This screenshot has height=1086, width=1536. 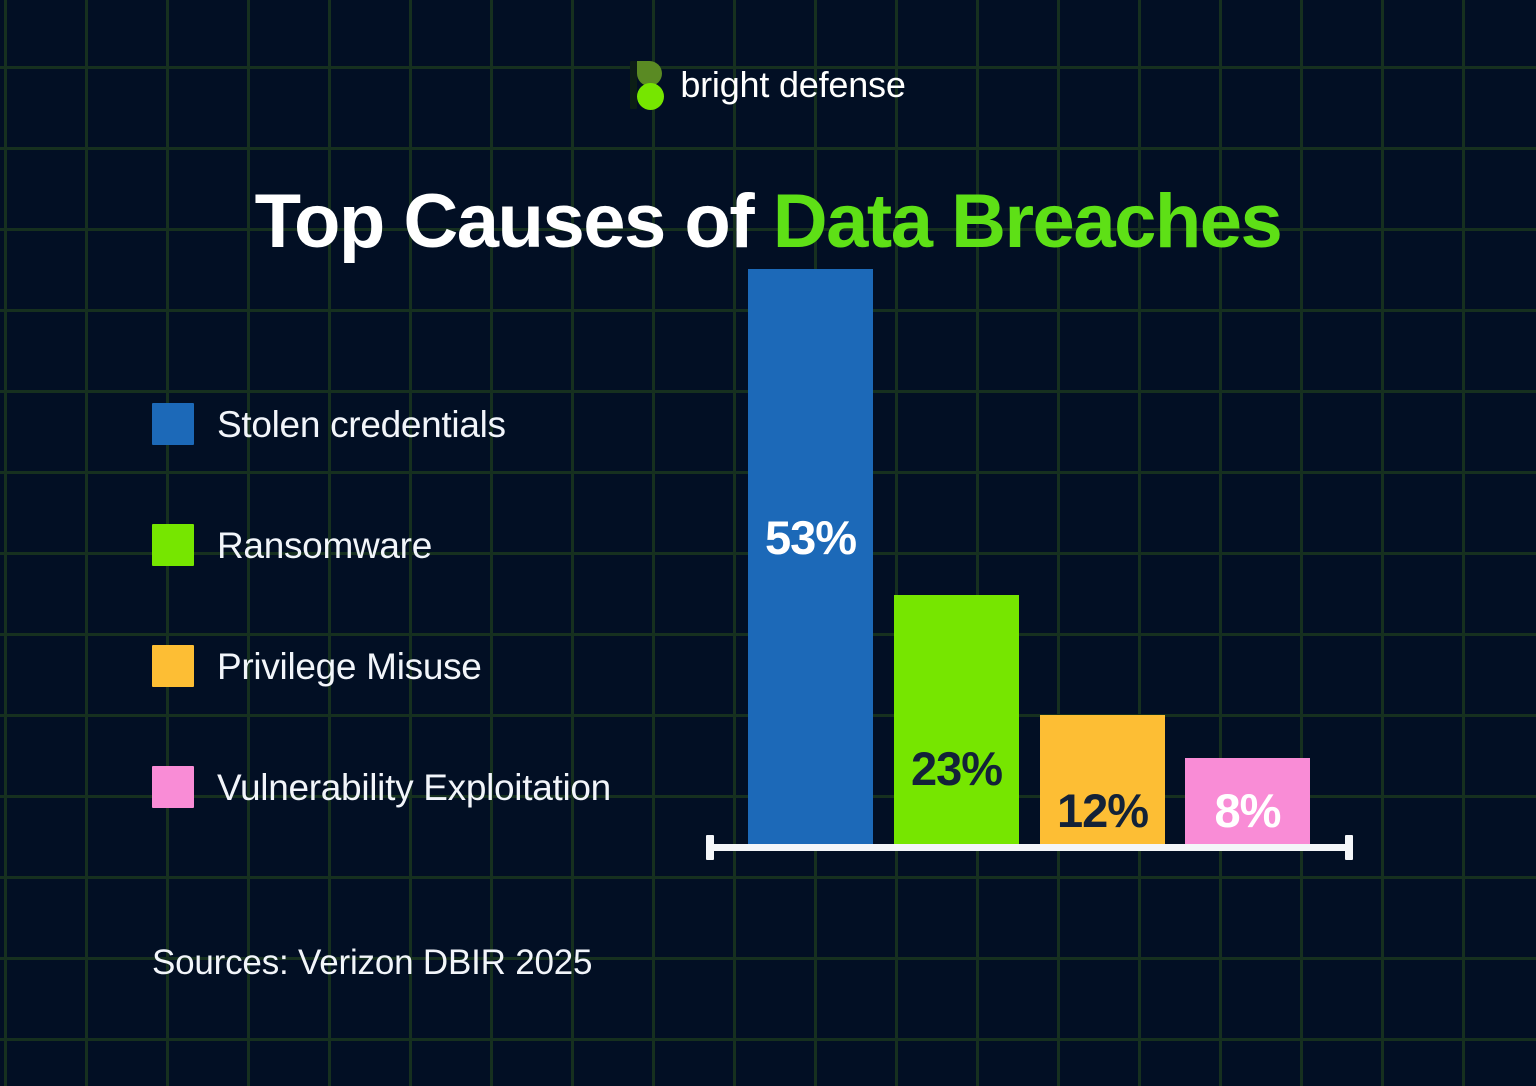 I want to click on legend-item-label: Privilege Misuse, so click(x=349, y=666).